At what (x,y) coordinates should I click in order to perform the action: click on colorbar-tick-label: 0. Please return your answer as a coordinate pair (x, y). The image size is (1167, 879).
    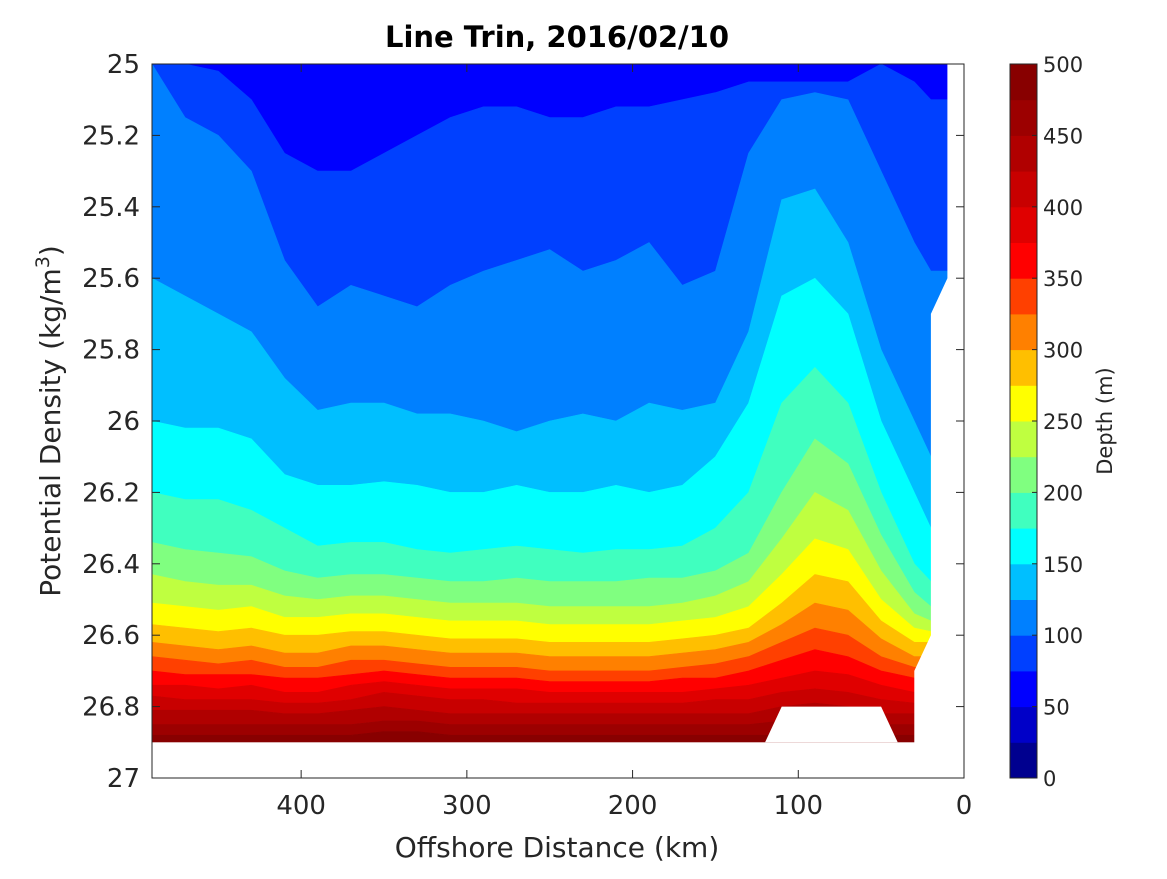
    Looking at the image, I should click on (1049, 779).